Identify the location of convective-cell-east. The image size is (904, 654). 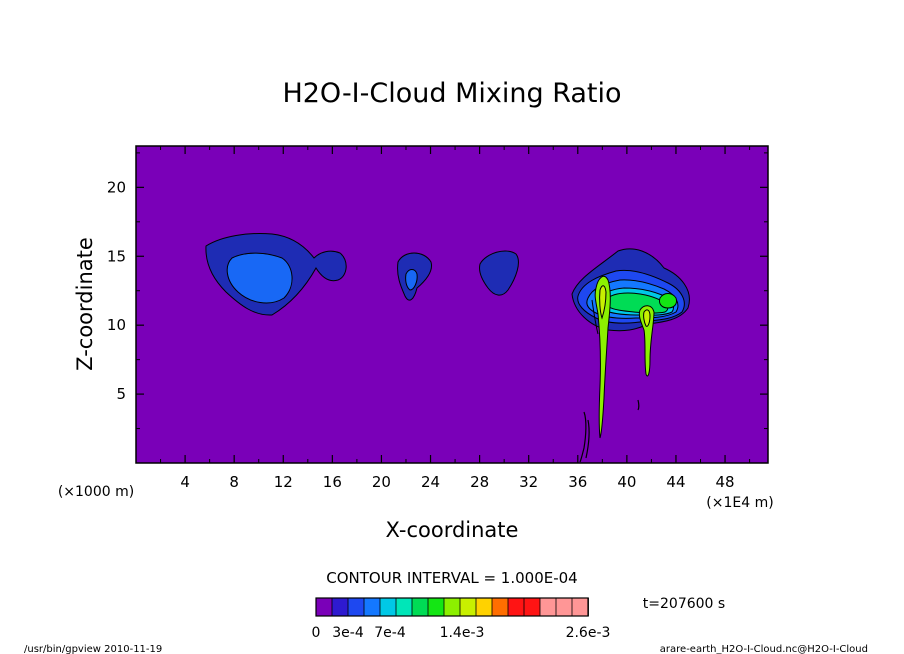
(668, 301).